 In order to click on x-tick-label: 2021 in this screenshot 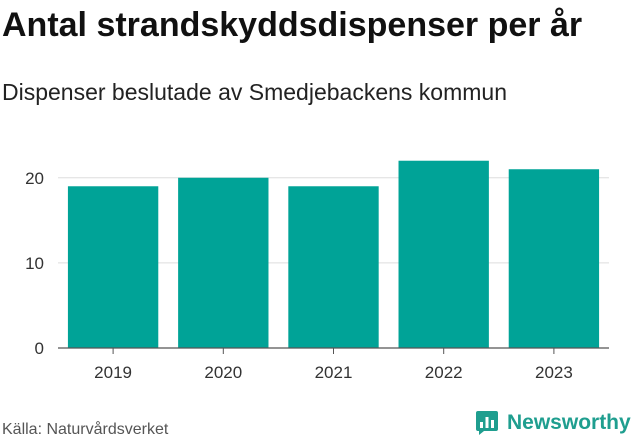, I will do `click(334, 372)`.